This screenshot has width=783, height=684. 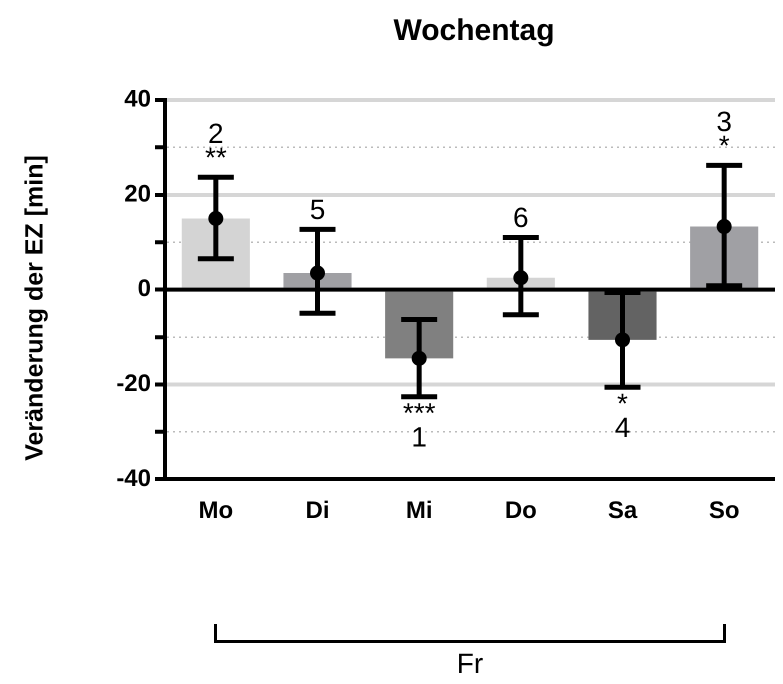 I want to click on x-tick-label: Di, so click(x=318, y=510).